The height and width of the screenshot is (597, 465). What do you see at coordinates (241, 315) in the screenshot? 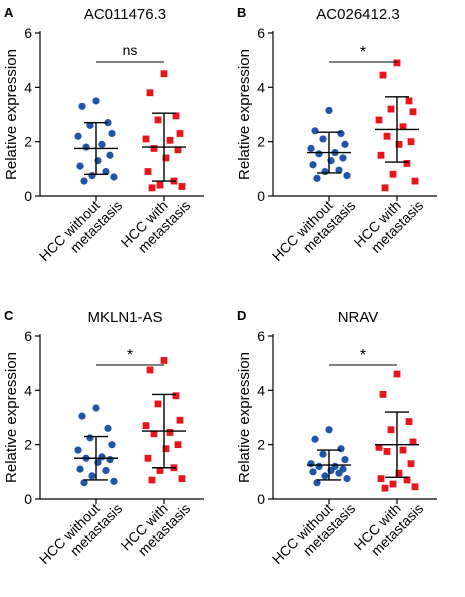
I see `panel-label: D` at bounding box center [241, 315].